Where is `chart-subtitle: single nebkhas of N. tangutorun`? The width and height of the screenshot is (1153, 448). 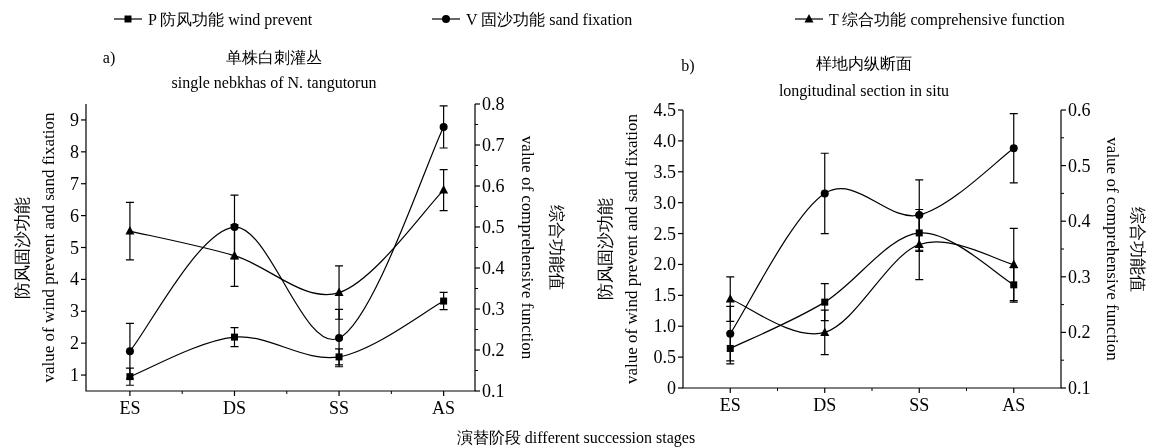
chart-subtitle: single nebkhas of N. tangutorun is located at coordinates (274, 82).